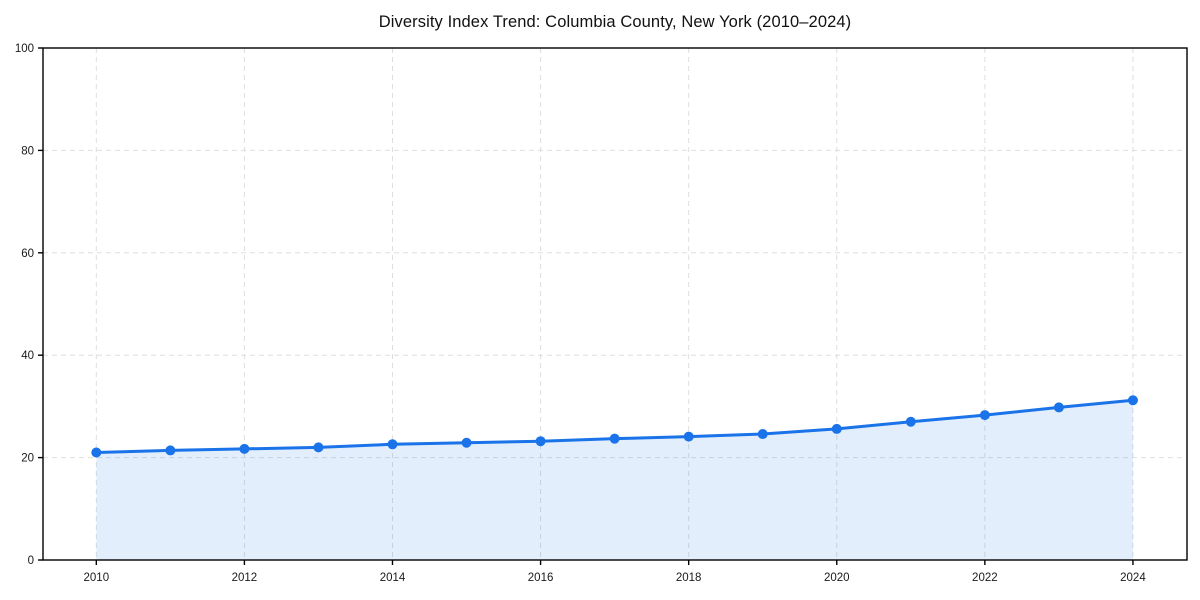 Image resolution: width=1200 pixels, height=600 pixels. I want to click on data-point-markers, so click(614, 426).